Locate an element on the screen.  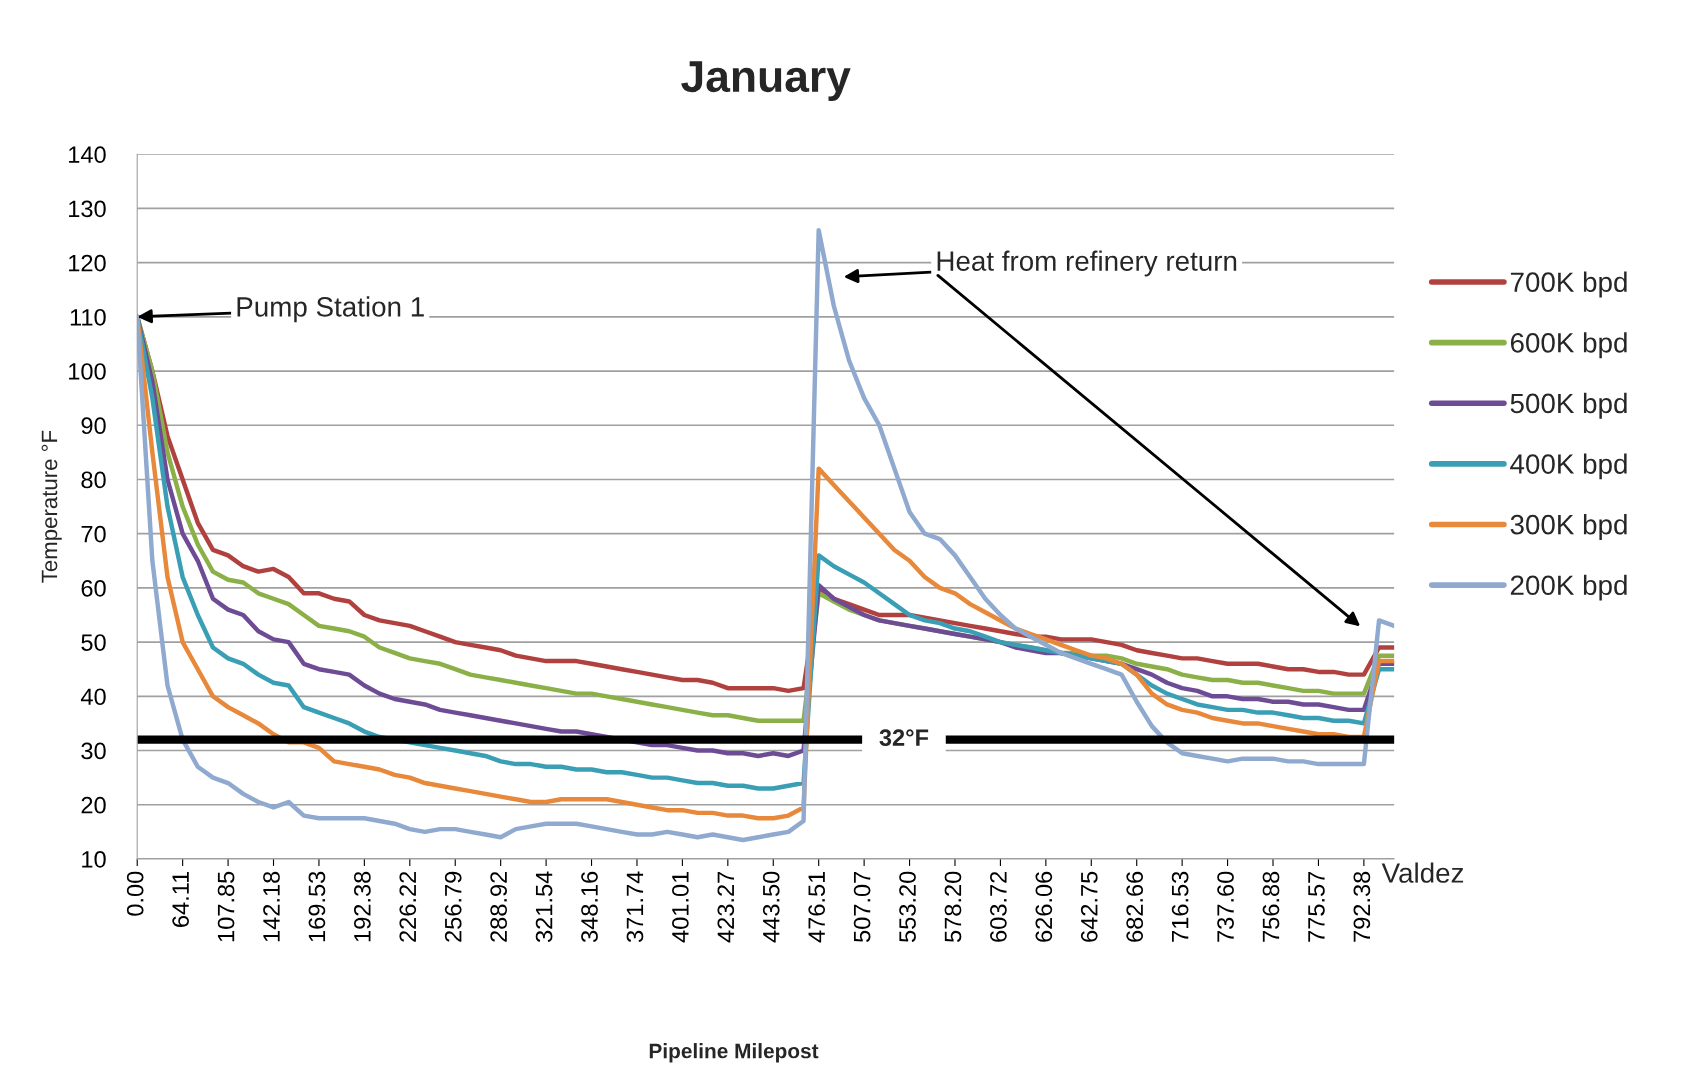
x-tick-label: 737.60 is located at coordinates (1225, 906).